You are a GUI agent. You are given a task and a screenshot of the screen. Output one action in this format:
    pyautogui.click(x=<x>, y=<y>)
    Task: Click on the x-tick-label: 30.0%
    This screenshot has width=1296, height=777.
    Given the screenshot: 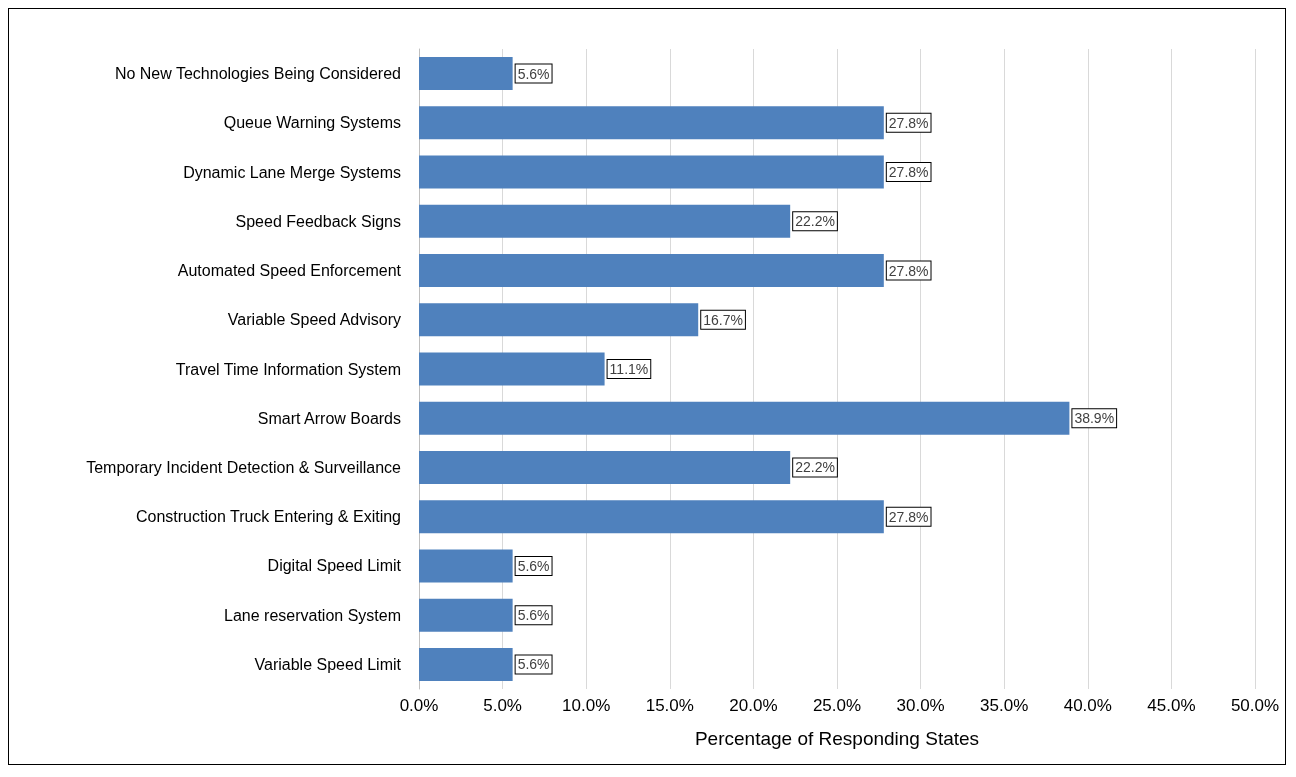 What is the action you would take?
    pyautogui.click(x=920, y=705)
    